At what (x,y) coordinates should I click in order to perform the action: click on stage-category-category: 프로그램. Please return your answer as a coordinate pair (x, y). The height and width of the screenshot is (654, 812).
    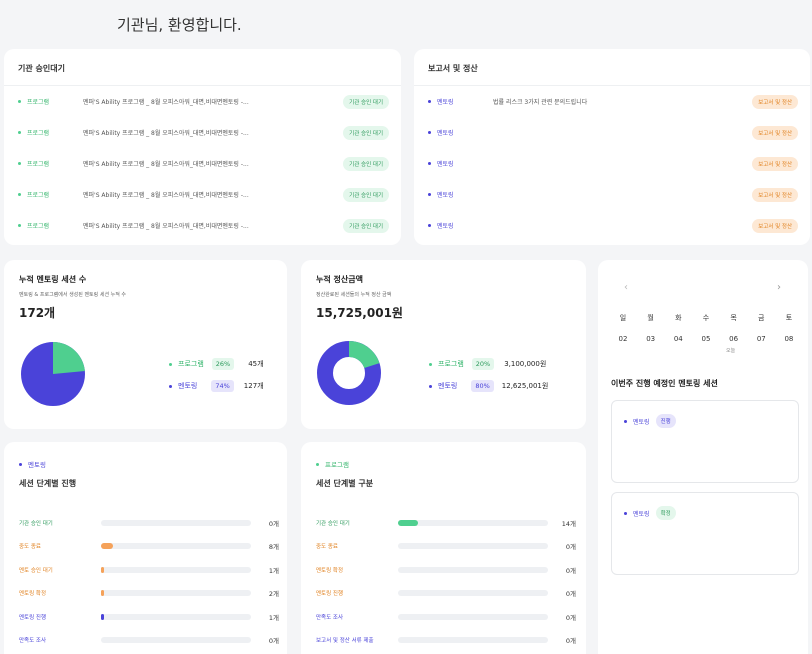
    Looking at the image, I should click on (337, 465).